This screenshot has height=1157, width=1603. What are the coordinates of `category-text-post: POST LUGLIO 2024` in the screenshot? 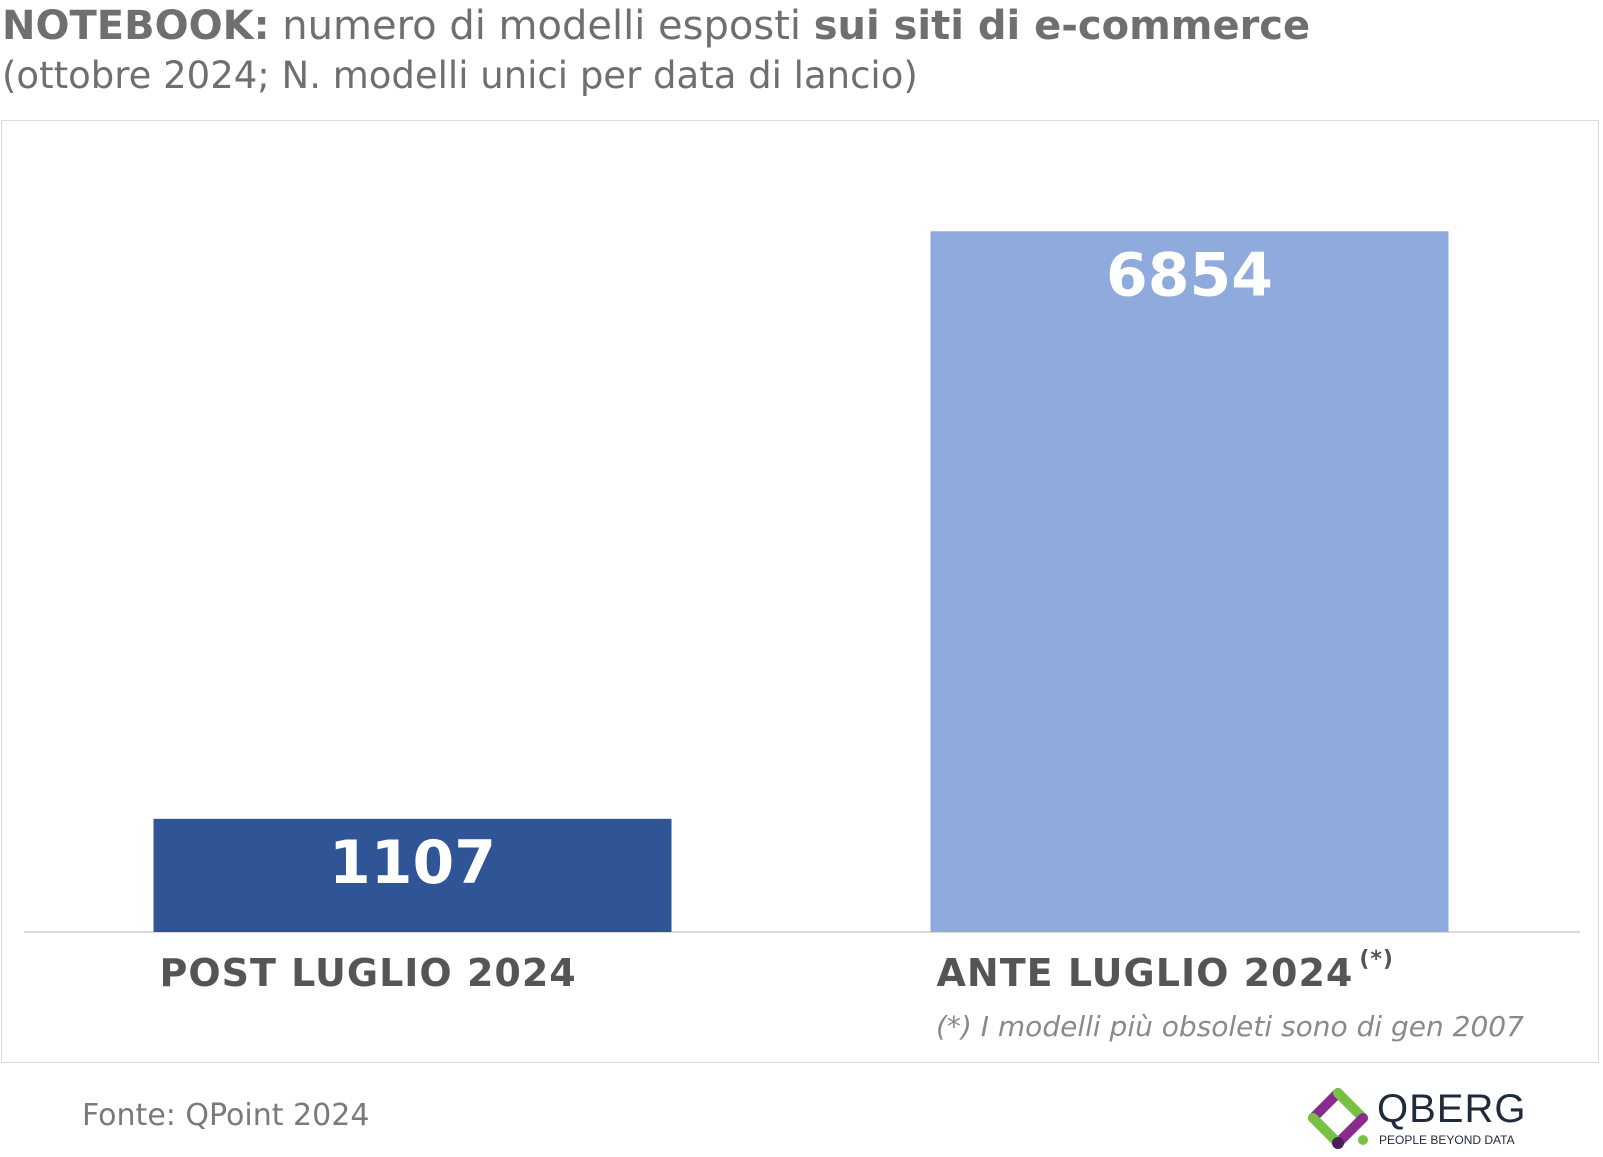 It's located at (368, 973).